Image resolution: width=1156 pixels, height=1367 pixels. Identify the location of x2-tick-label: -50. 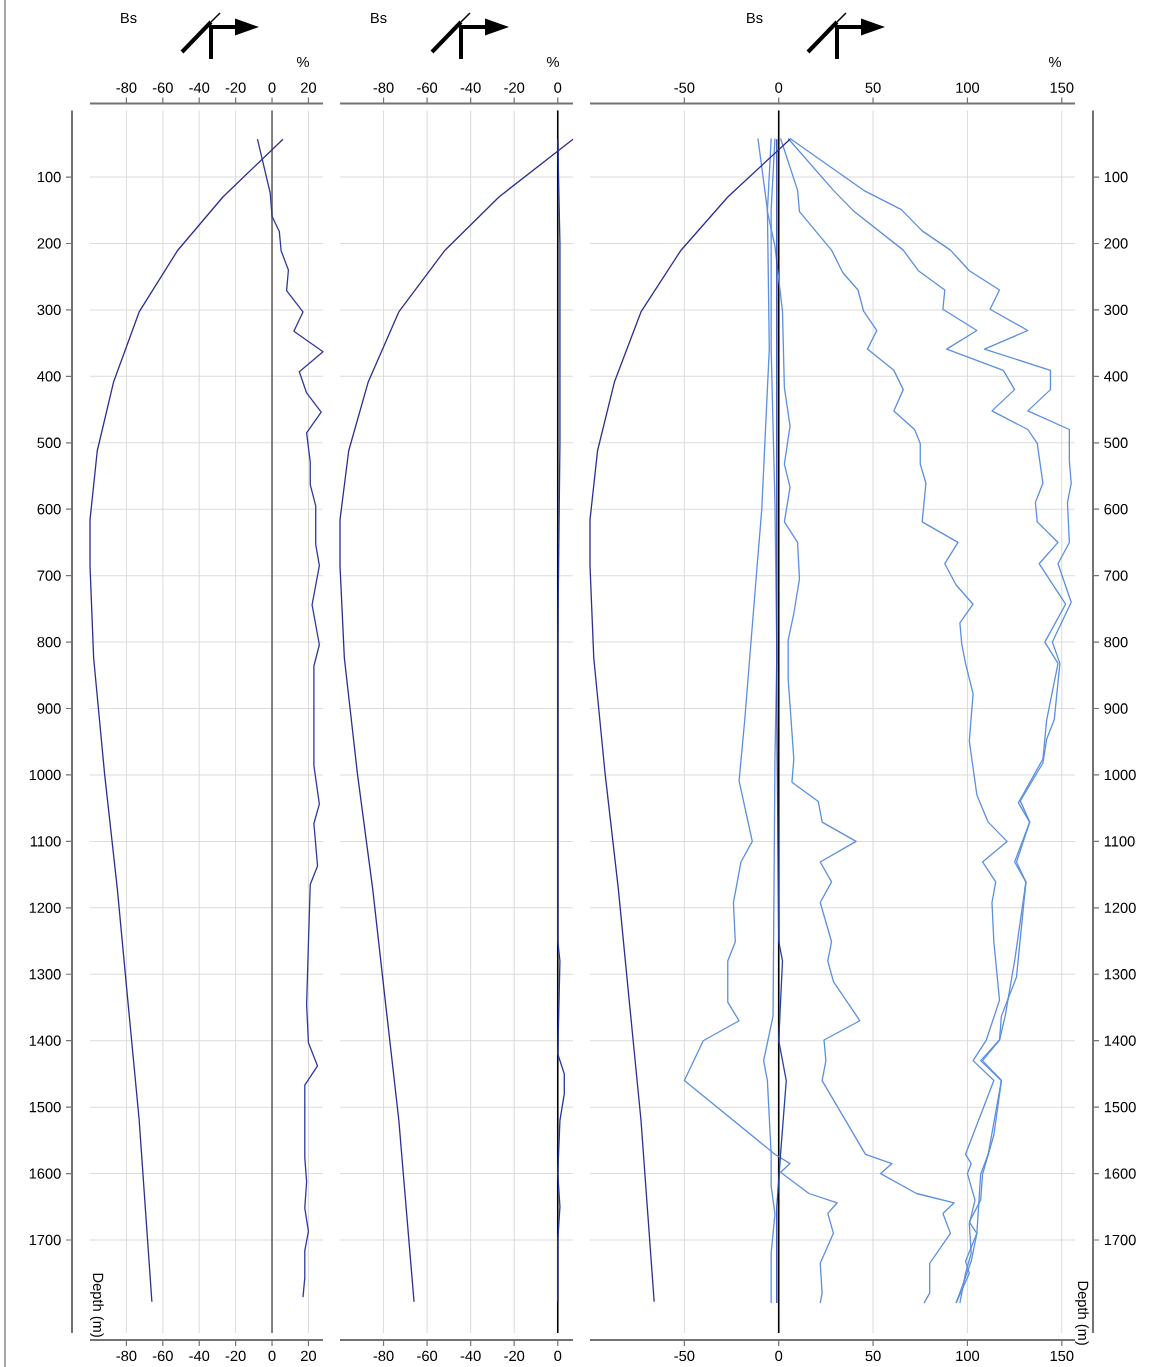
(684, 1356).